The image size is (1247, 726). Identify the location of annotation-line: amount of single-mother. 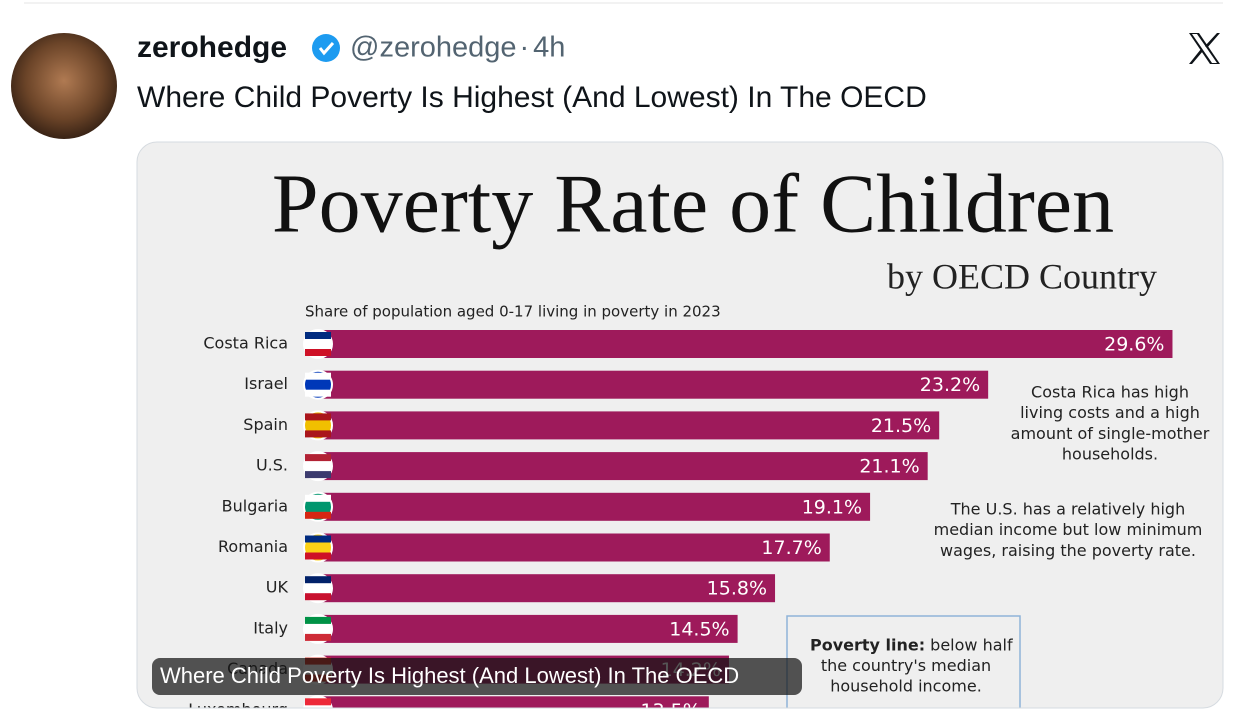
(1110, 433).